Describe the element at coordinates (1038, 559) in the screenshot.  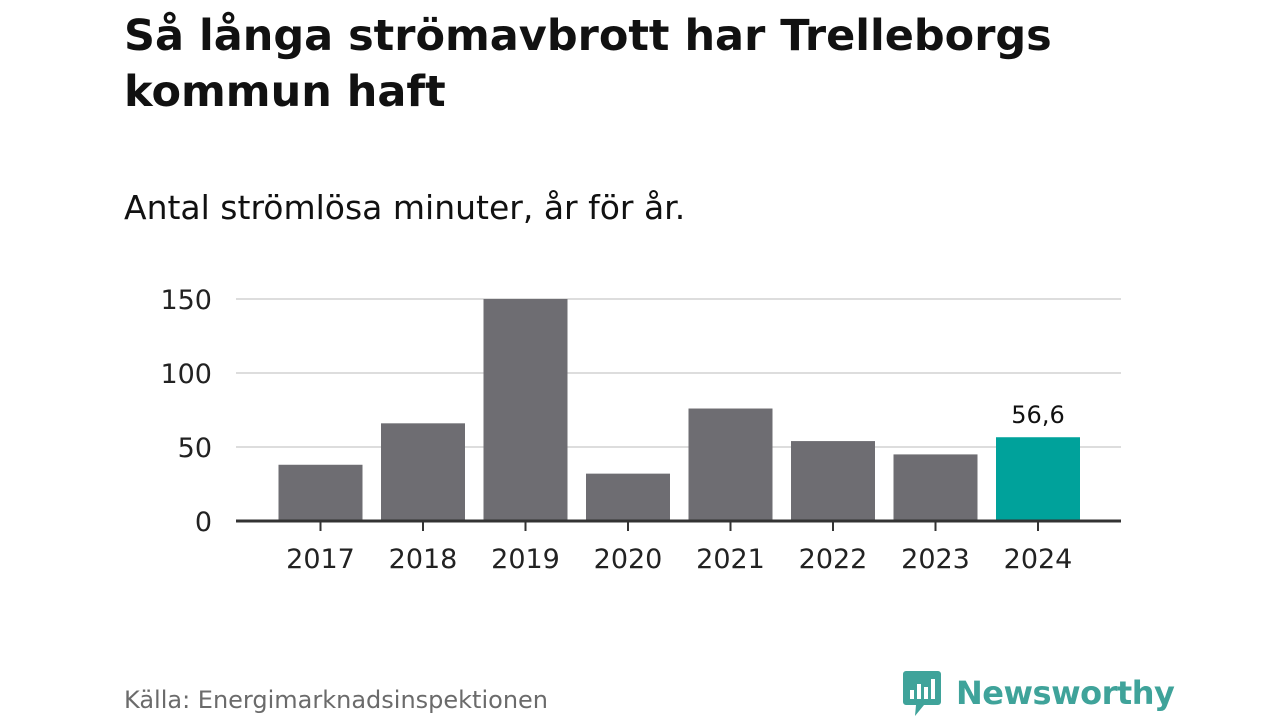
I see `x-tick-label: 2024` at that location.